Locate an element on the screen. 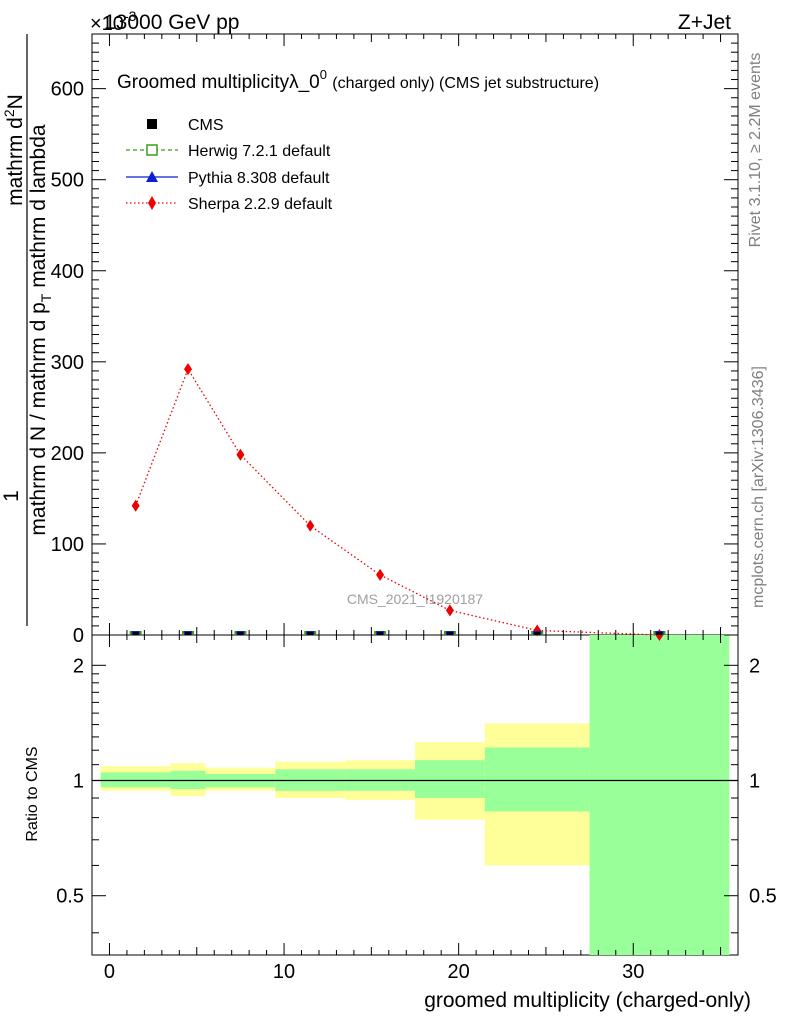 This screenshot has width=786, height=1024. legend-marker-cms is located at coordinates (152, 124).